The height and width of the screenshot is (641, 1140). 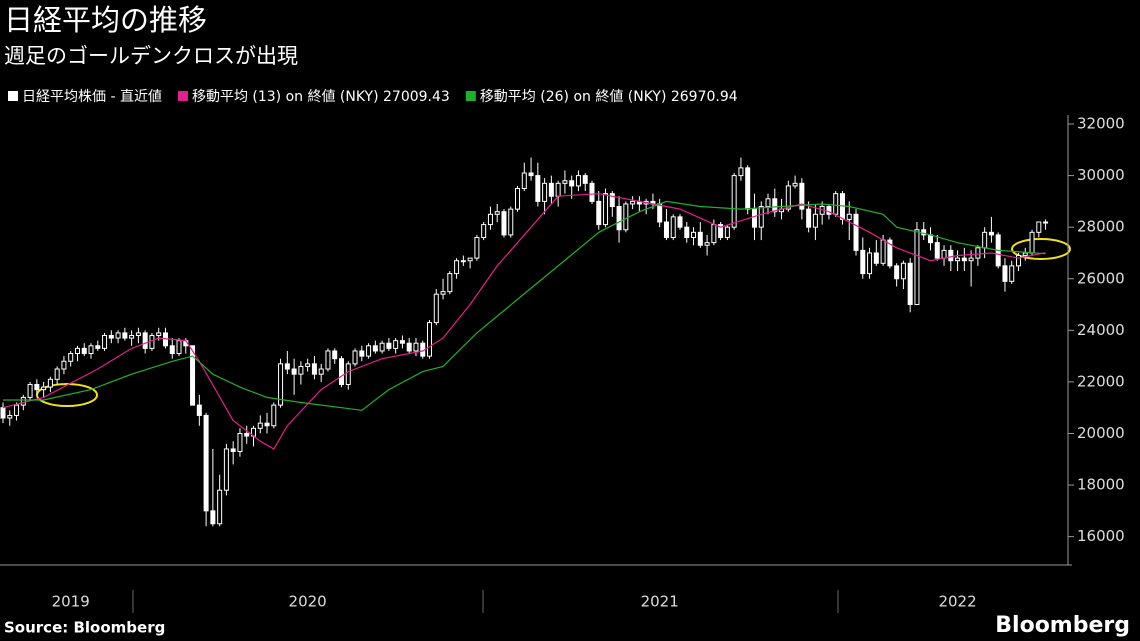 What do you see at coordinates (1101, 124) in the screenshot?
I see `y-tick-label: 32000` at bounding box center [1101, 124].